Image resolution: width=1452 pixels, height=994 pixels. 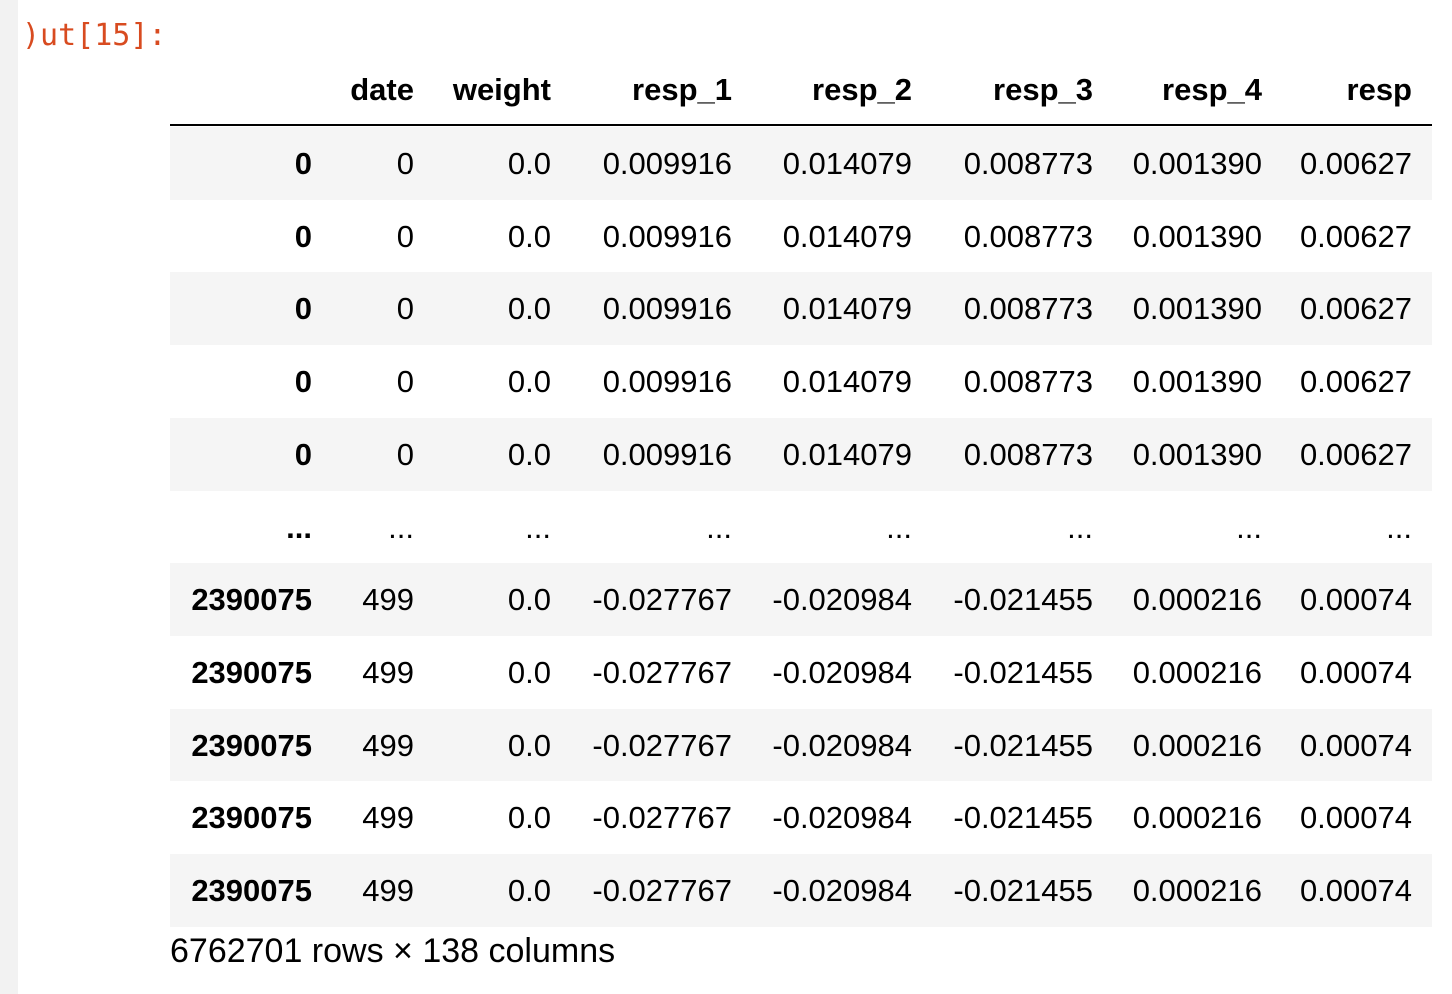 I want to click on column-header: resp_1, so click(x=682, y=89).